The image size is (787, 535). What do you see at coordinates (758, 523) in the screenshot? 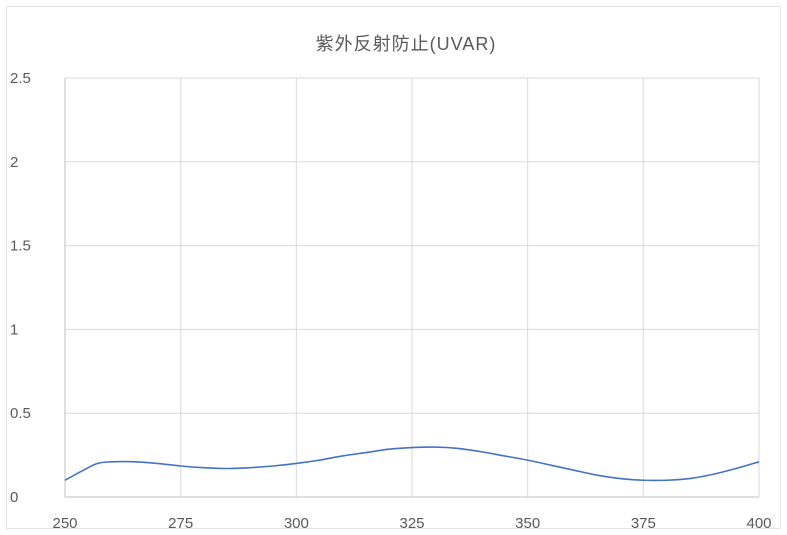
I see `x-tick-label: 400` at bounding box center [758, 523].